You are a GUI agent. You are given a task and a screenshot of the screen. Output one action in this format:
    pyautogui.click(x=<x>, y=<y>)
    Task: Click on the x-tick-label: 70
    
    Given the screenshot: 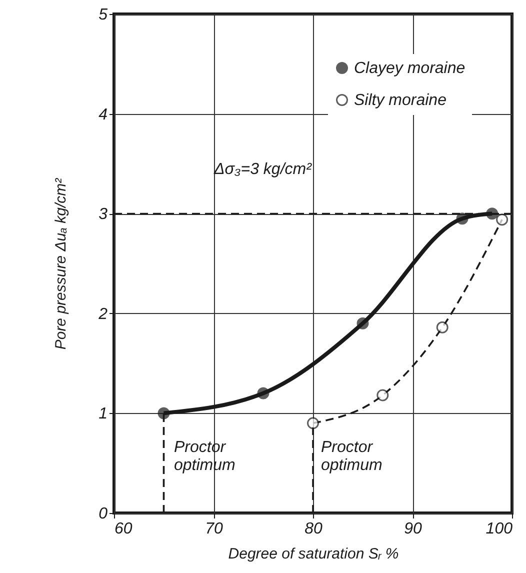 What is the action you would take?
    pyautogui.click(x=214, y=529)
    